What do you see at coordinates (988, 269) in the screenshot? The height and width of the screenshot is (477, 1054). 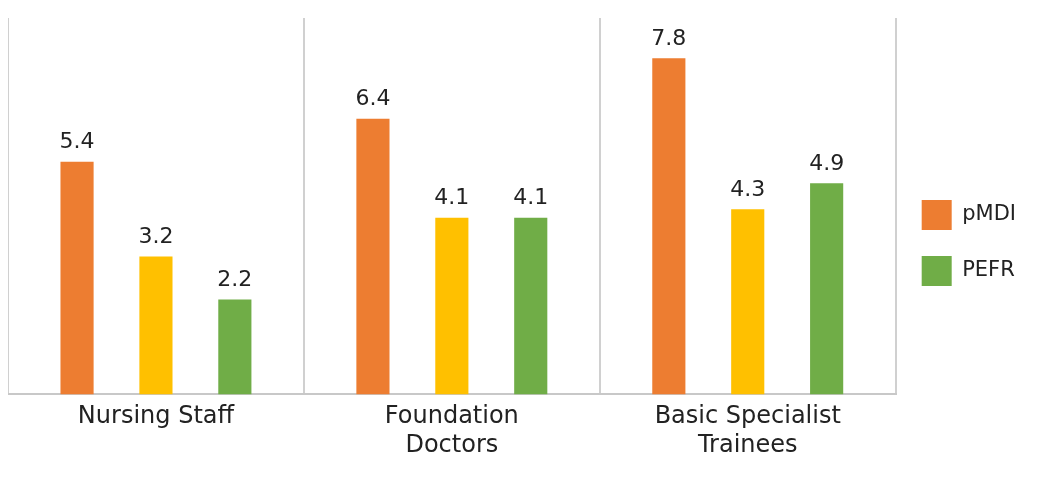 I see `legend-label: PEFR` at bounding box center [988, 269].